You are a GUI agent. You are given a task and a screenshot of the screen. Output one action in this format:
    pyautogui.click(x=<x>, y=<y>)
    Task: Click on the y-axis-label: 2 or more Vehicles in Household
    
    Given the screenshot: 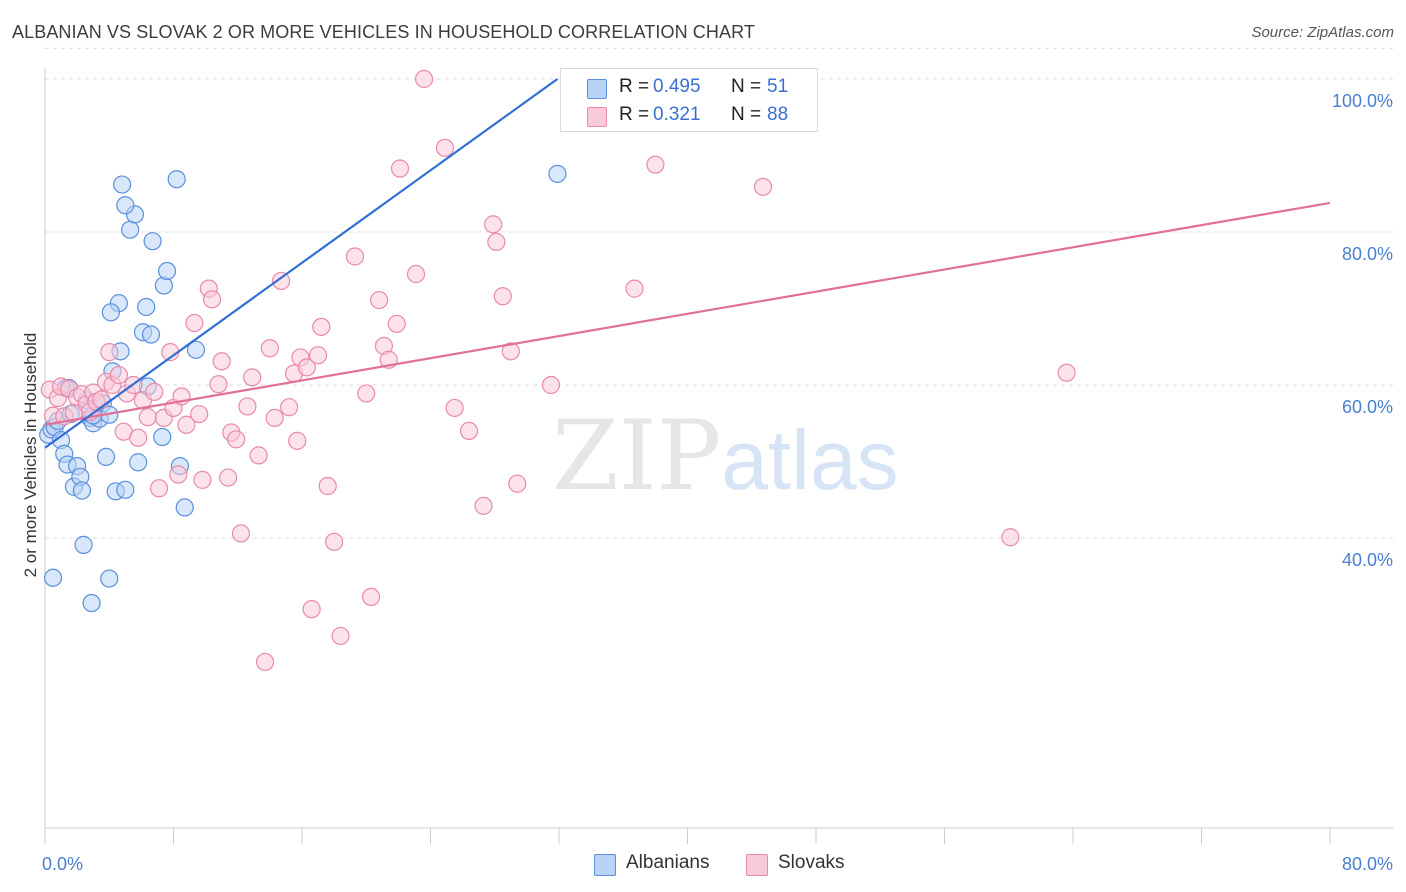 What is the action you would take?
    pyautogui.click(x=30, y=455)
    